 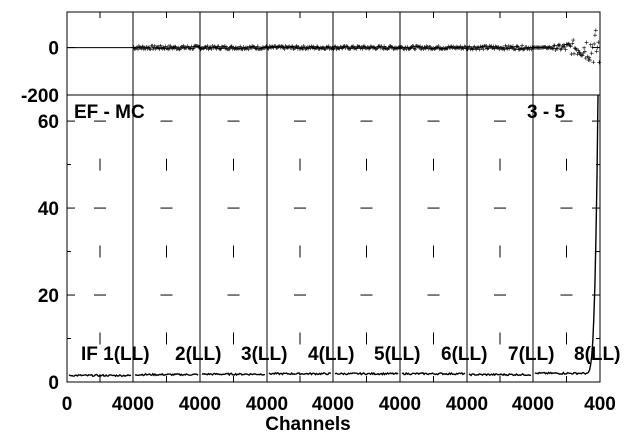 What do you see at coordinates (67, 404) in the screenshot?
I see `x-tick-label: 0` at bounding box center [67, 404].